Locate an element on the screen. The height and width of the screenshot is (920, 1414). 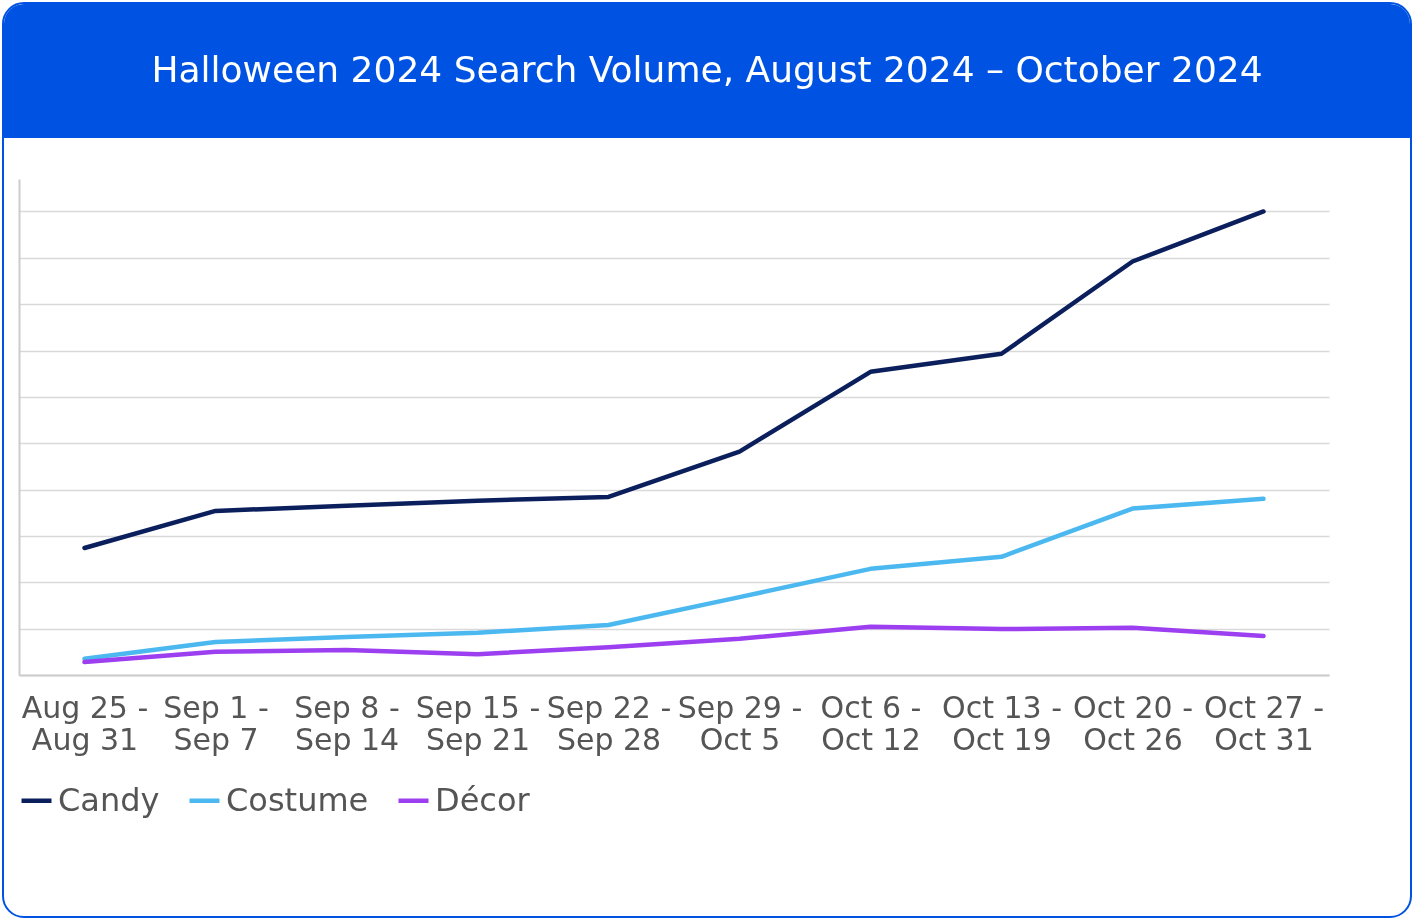
legend-label: Décor is located at coordinates (483, 799).